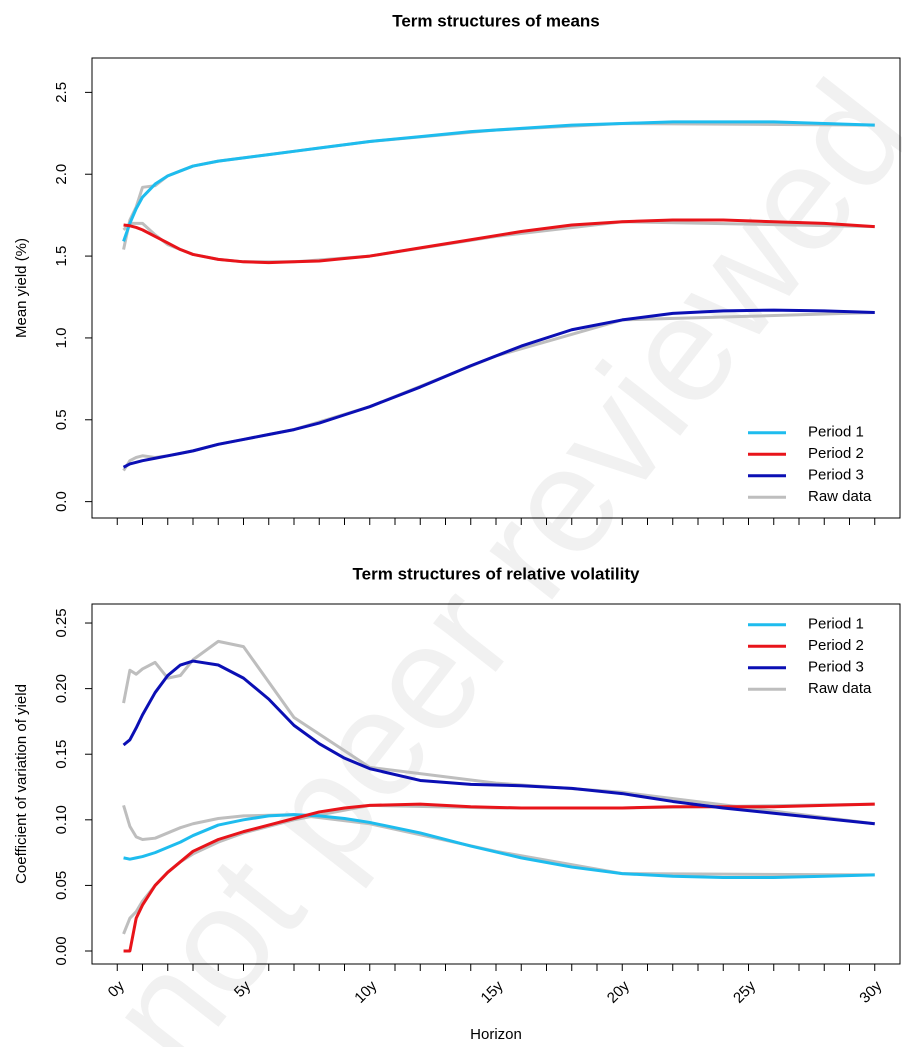  I want to click on y-tick-label: 0.00, so click(61, 950).